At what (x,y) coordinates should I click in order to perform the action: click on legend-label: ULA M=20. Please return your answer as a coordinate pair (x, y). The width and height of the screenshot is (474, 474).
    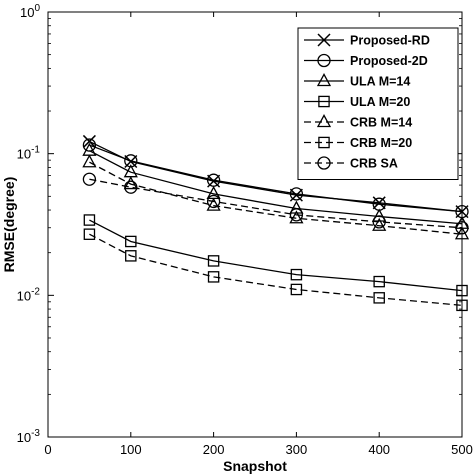
    Looking at the image, I should click on (380, 102).